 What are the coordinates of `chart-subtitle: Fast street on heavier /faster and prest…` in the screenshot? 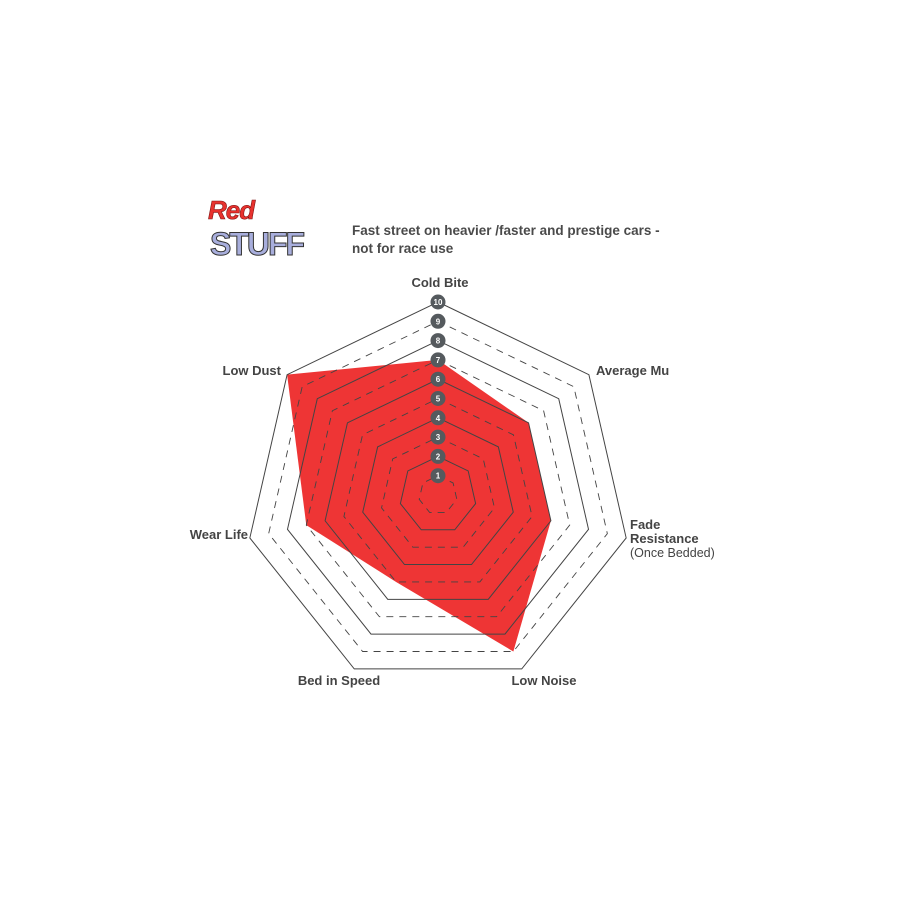 It's located at (506, 239).